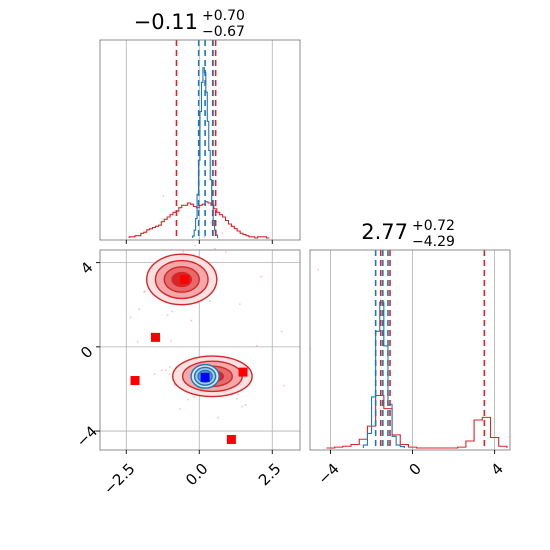 The image size is (550, 550). I want to click on y-tick-label: 4, so click(86, 267).